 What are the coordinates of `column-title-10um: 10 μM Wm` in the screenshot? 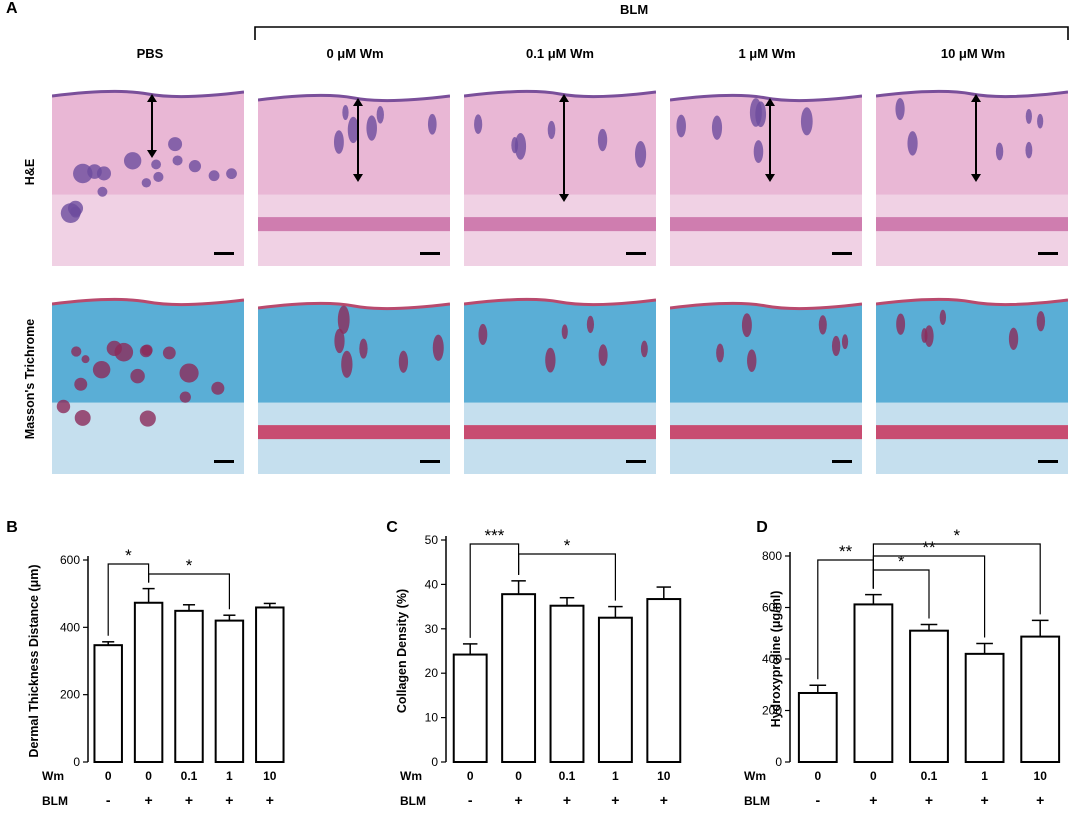 It's located at (973, 53).